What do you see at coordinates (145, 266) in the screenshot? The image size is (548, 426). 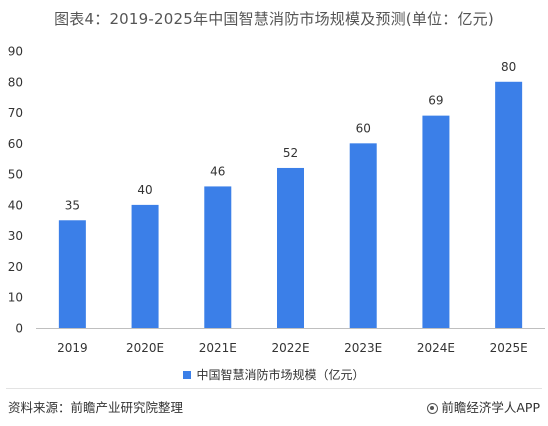 I see `bar-2020E` at bounding box center [145, 266].